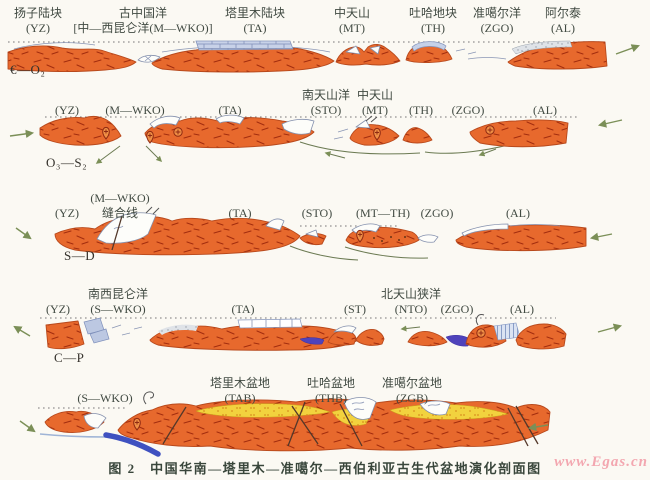 The height and width of the screenshot is (480, 650). I want to click on block-label-yz: 扬子陆块 (YZ), so click(38, 20).